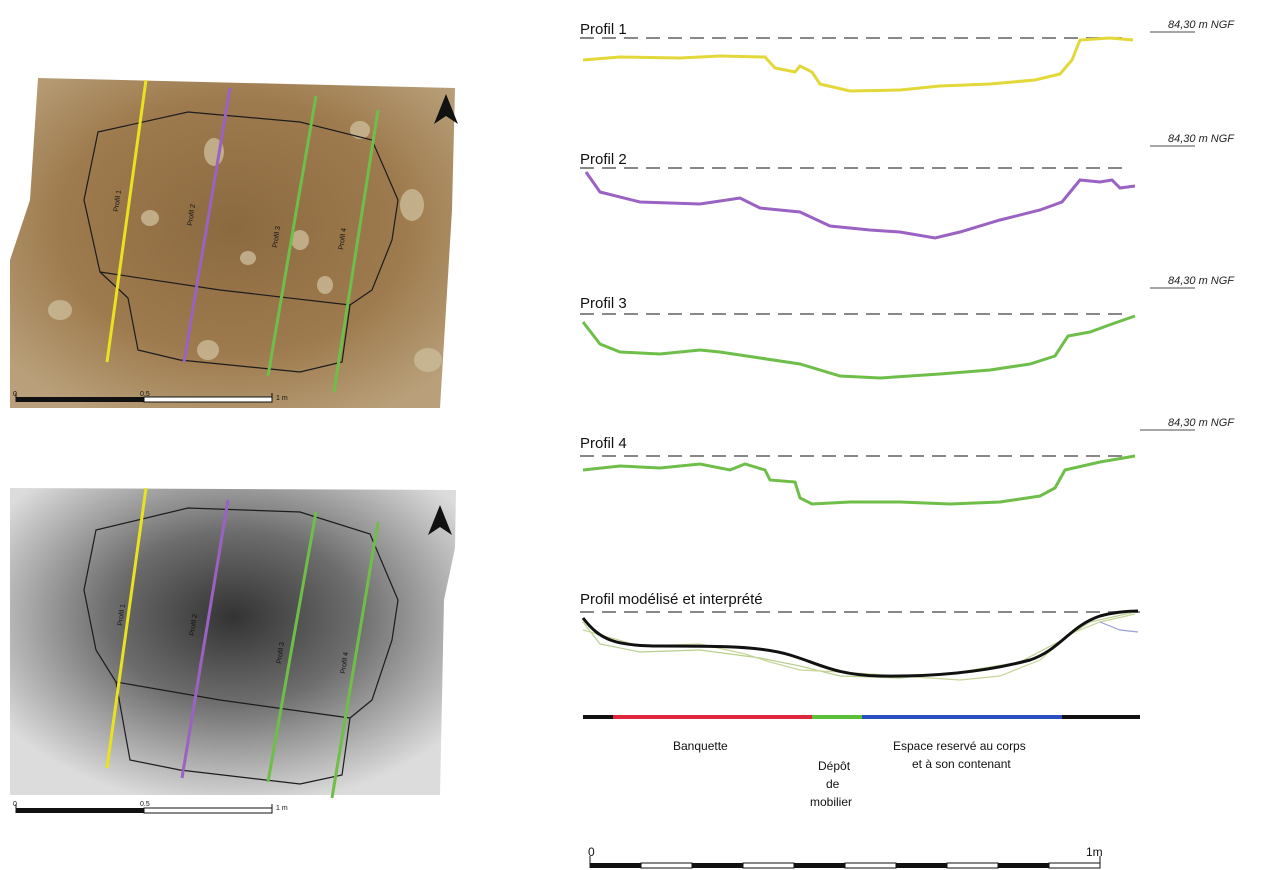 This screenshot has width=1263, height=870. I want to click on dem-scale-label-end: 1 m, so click(282, 808).